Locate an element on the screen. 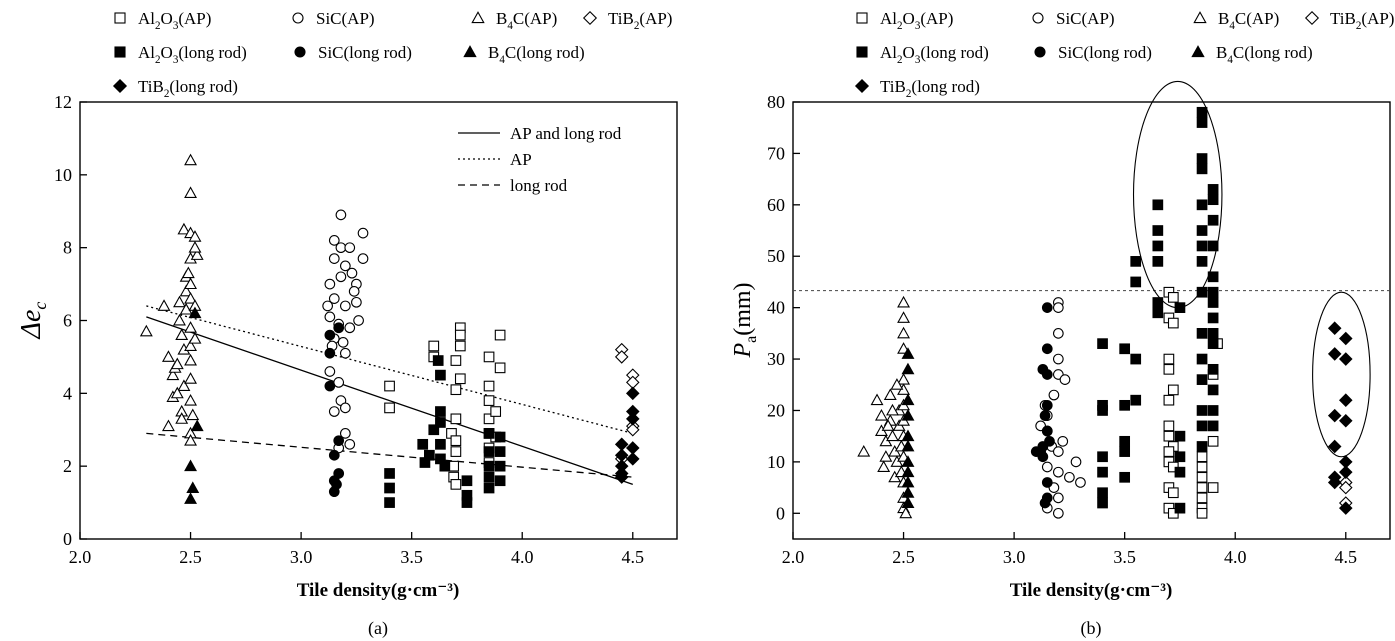 The width and height of the screenshot is (1395, 641). legend-label: B4C(AP) is located at coordinates (1248, 20).